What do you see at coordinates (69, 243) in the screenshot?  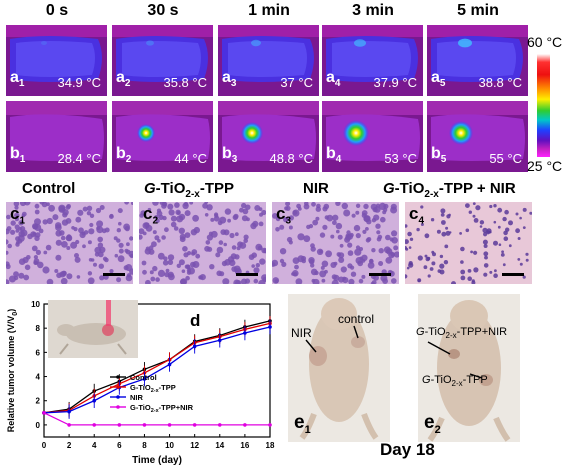 I see `histology-image-c1: c1` at bounding box center [69, 243].